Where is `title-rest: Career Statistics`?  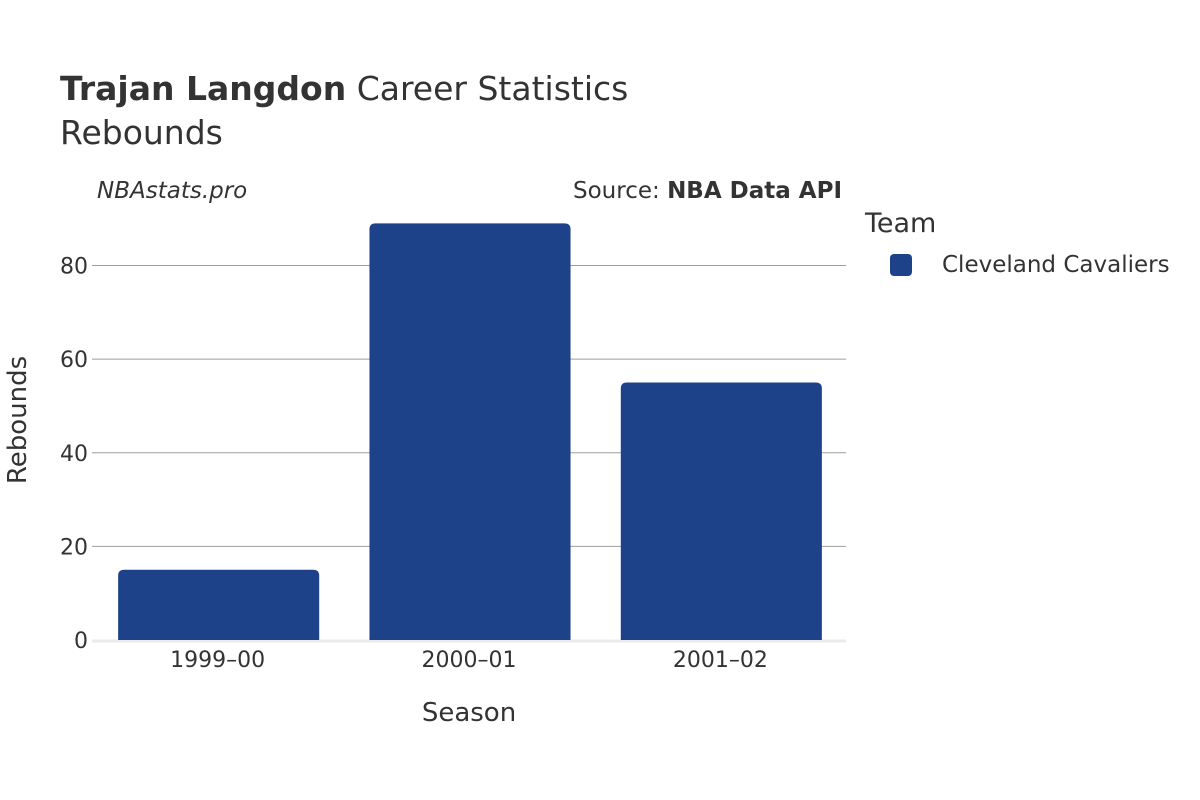 title-rest: Career Statistics is located at coordinates (492, 88).